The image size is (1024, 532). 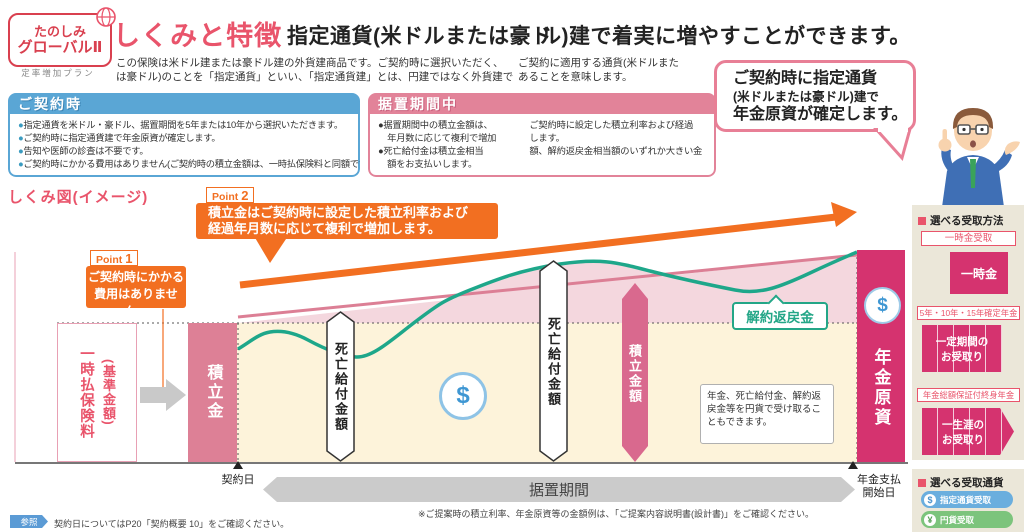 I want to click on contract-date-label: 契約日, so click(x=238, y=480).